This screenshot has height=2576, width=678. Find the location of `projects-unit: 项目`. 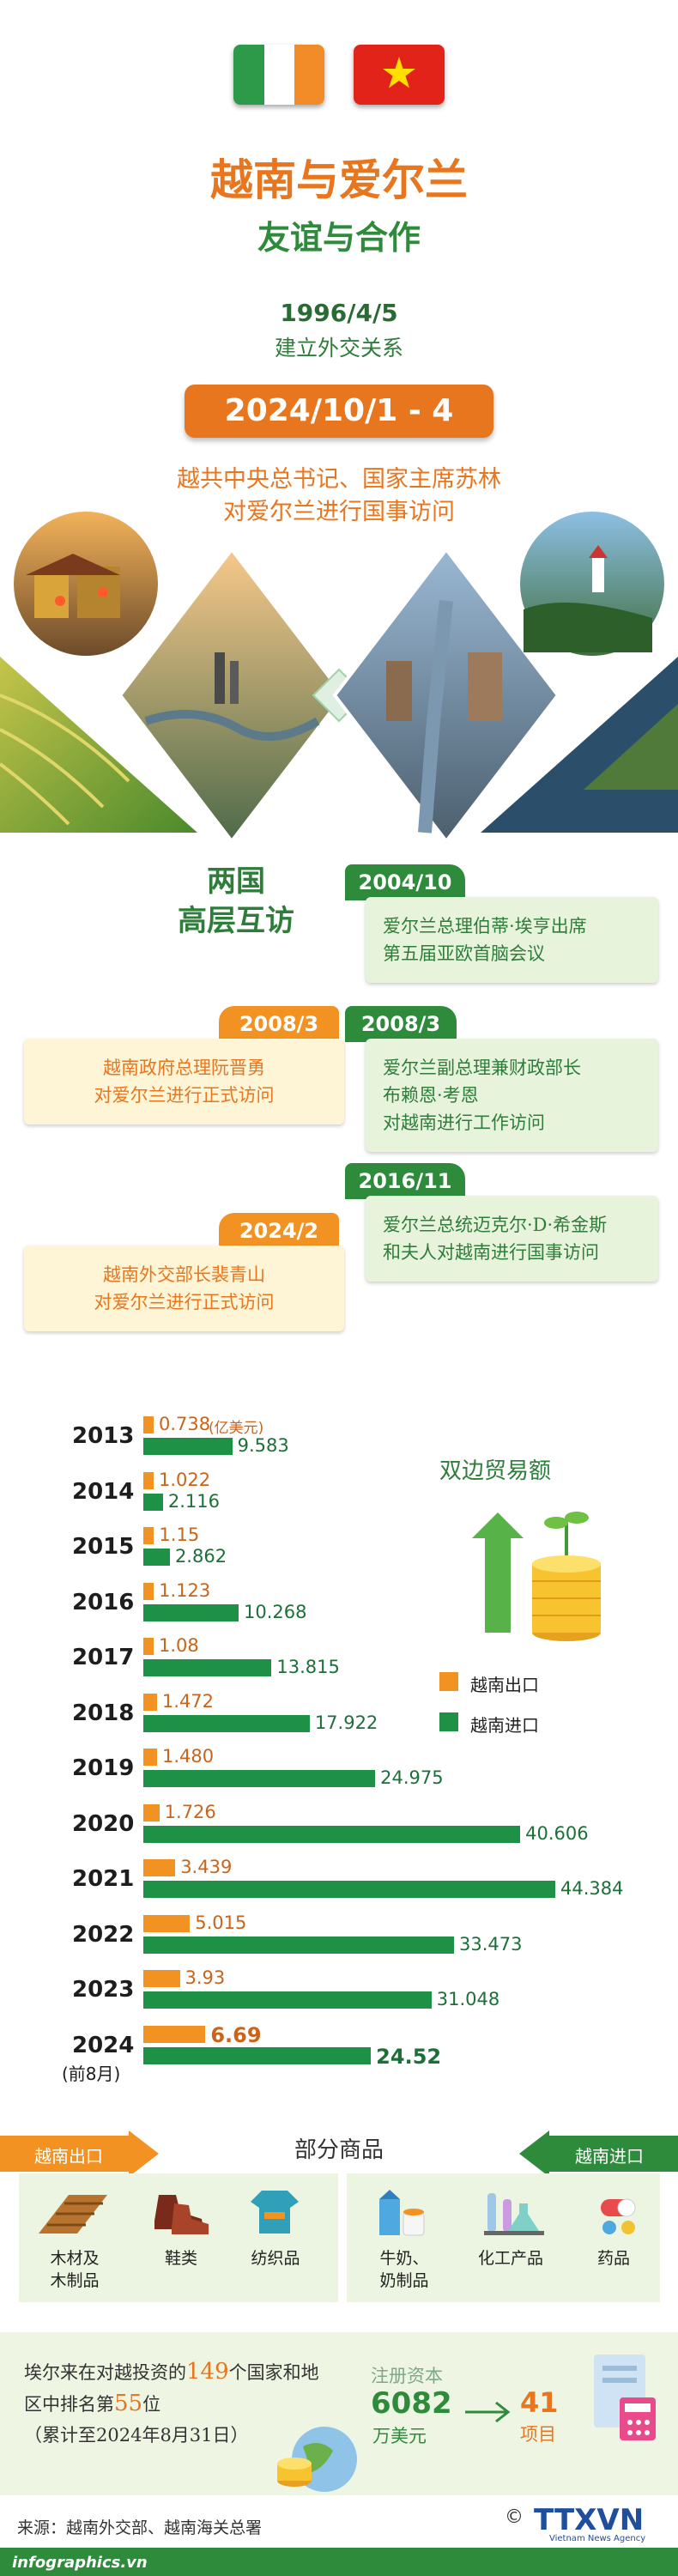

projects-unit: 项目 is located at coordinates (538, 2434).